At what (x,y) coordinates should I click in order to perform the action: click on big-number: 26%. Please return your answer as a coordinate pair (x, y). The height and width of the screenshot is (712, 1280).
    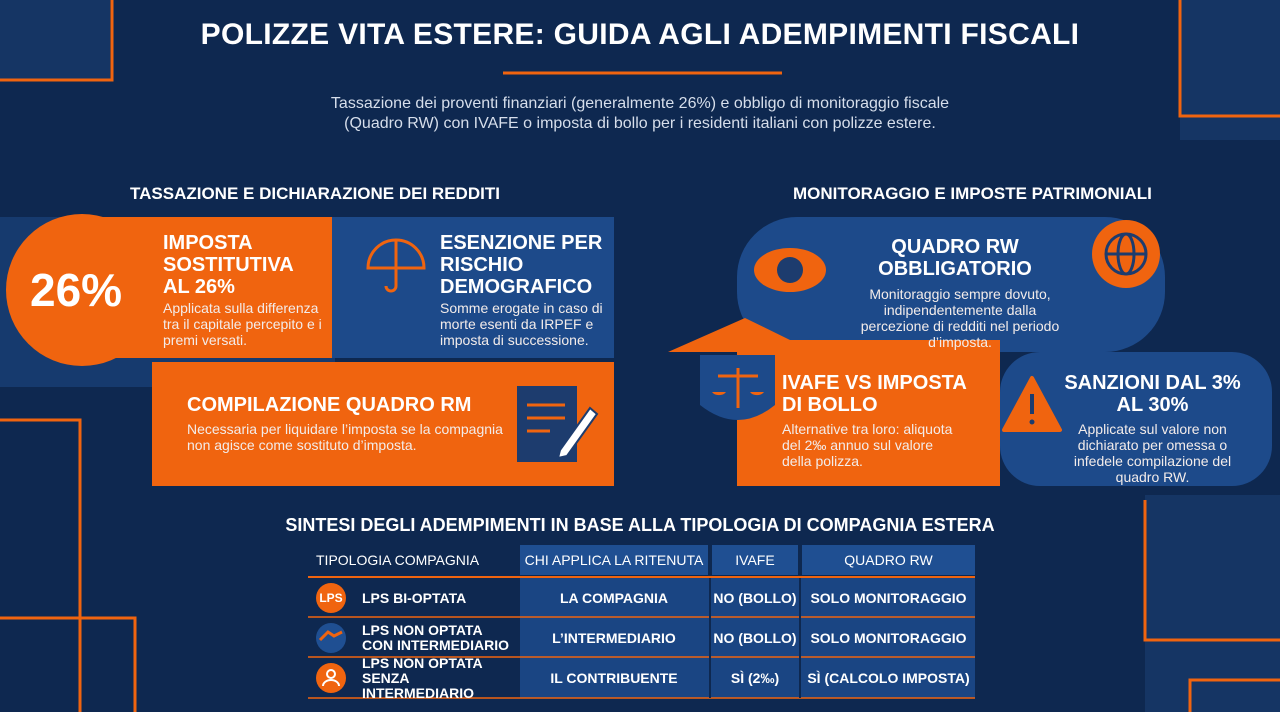
    Looking at the image, I should click on (76, 290).